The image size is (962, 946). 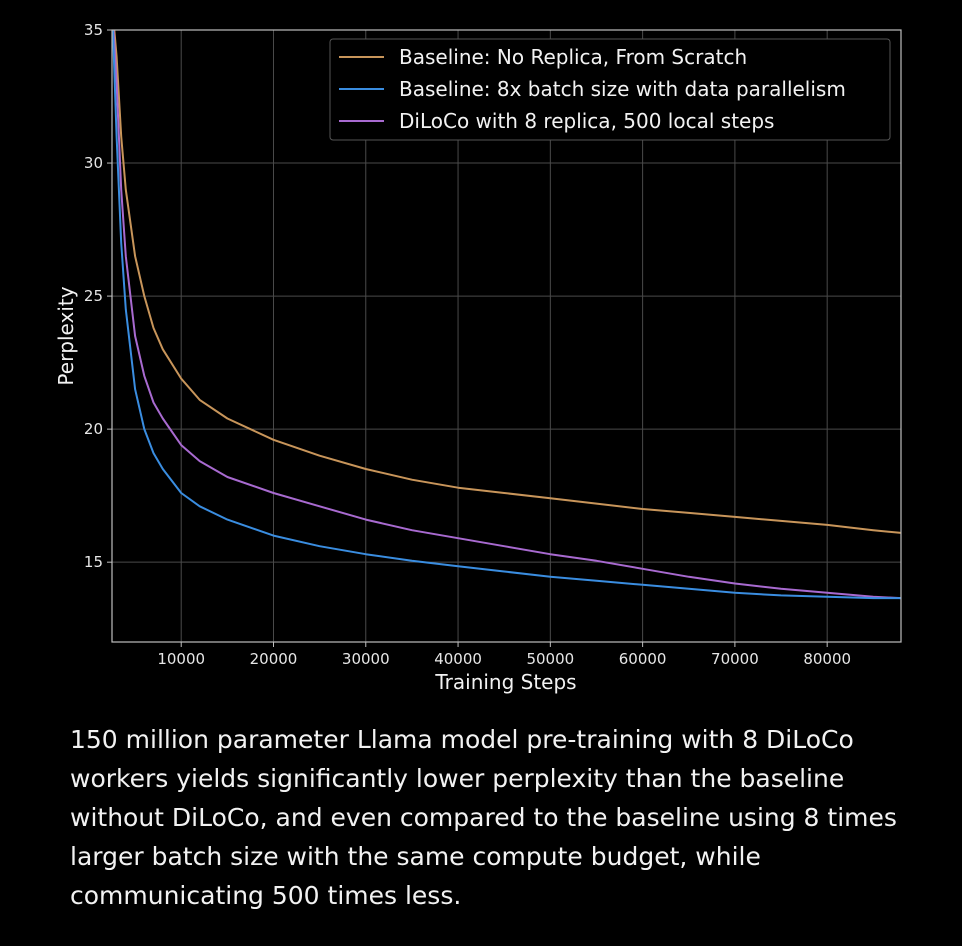 I want to click on legend-label-1: Baseline: No Replica, From Scratch, so click(x=573, y=57).